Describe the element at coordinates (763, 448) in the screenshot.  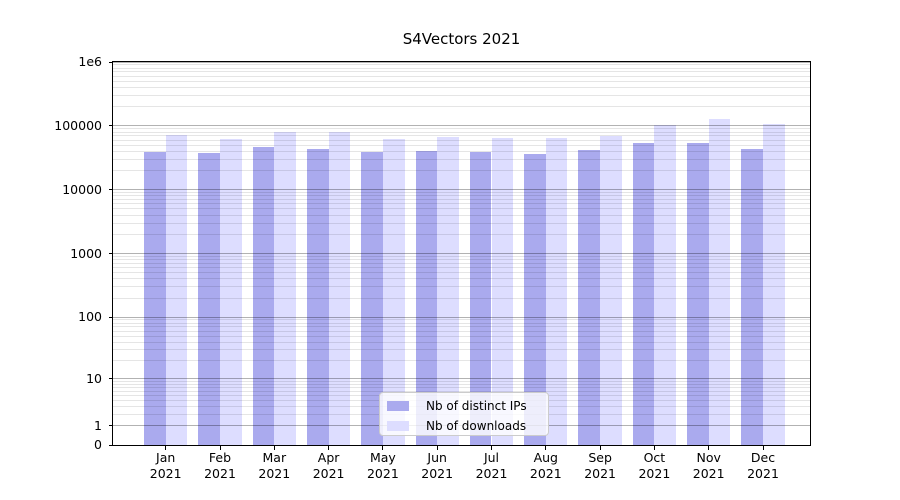
I see `x-tick-dec` at that location.